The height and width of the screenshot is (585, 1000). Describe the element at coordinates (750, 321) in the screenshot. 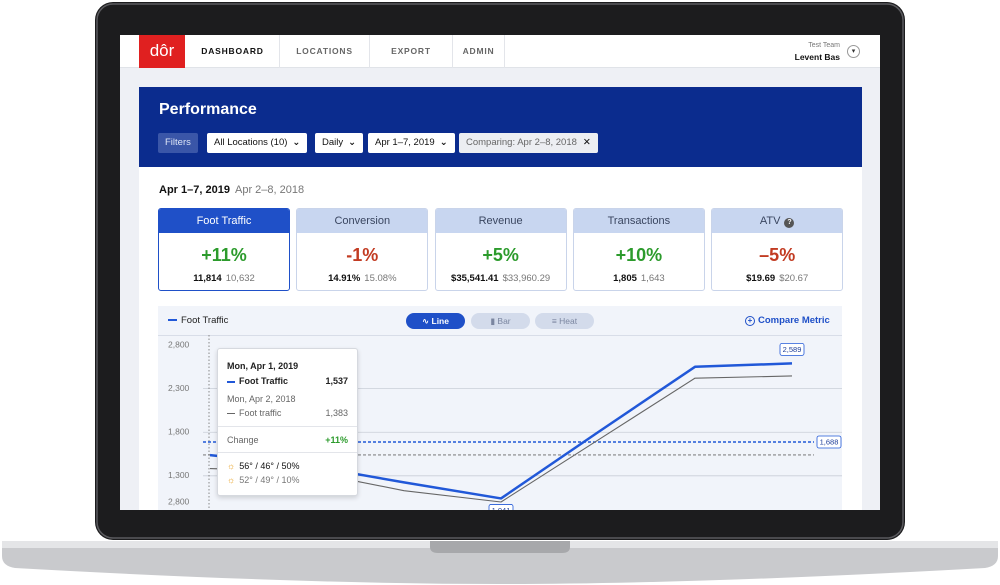

I see `plus-icon: +` at that location.